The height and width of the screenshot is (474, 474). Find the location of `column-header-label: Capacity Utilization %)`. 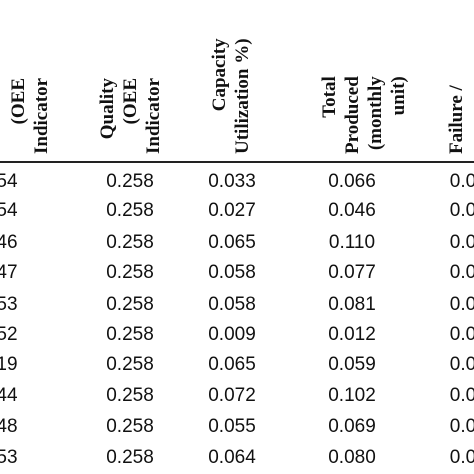

column-header-label: Capacity Utilization %) is located at coordinates (231, 96).